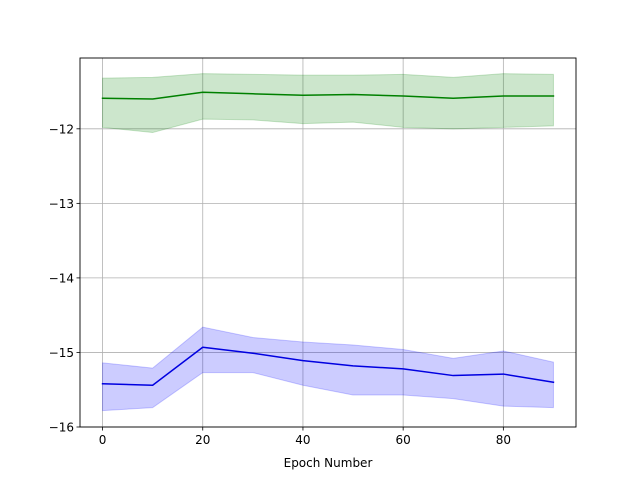 The image size is (640, 480). I want to click on x-tick-label: 40, so click(302, 440).